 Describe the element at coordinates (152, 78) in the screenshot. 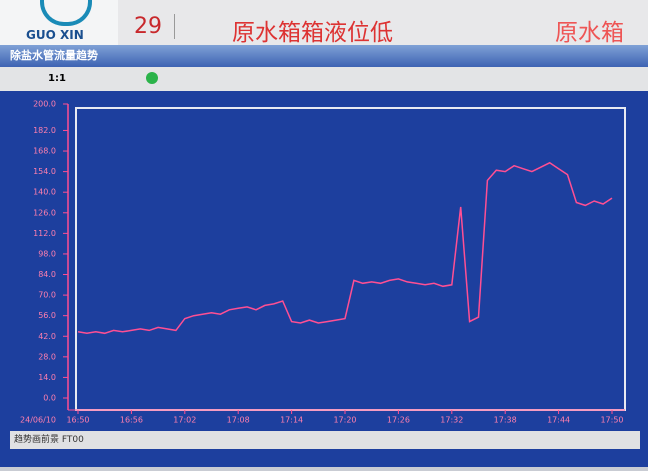

I see `tool-icon` at that location.